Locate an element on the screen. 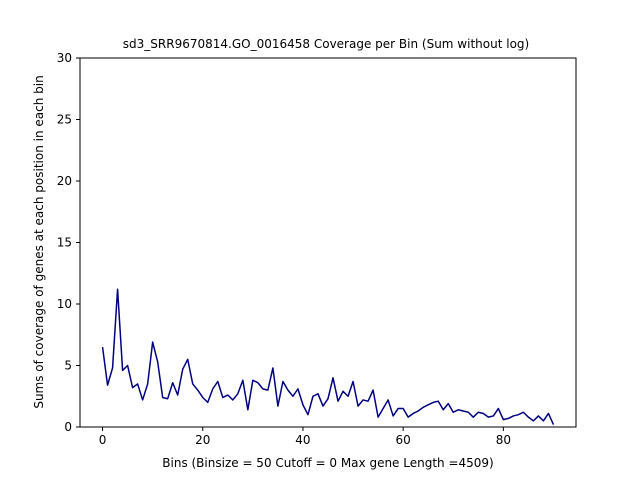 This screenshot has height=480, width=640. y-tick-label: 5 is located at coordinates (68, 366).